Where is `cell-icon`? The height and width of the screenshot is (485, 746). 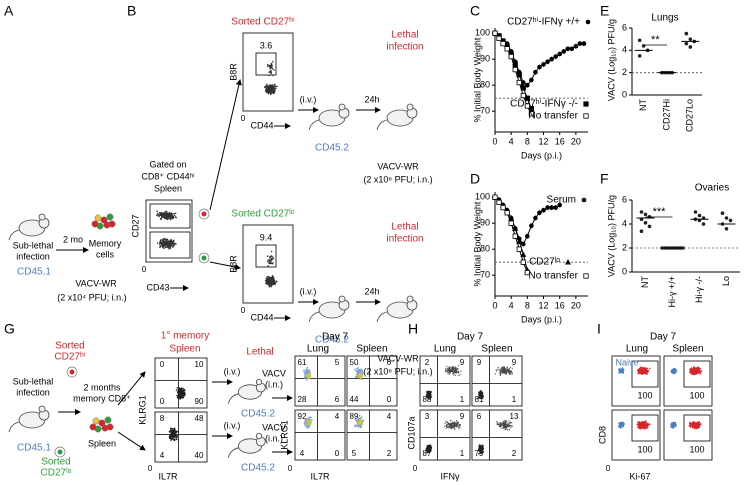 cell-icon is located at coordinates (110, 427).